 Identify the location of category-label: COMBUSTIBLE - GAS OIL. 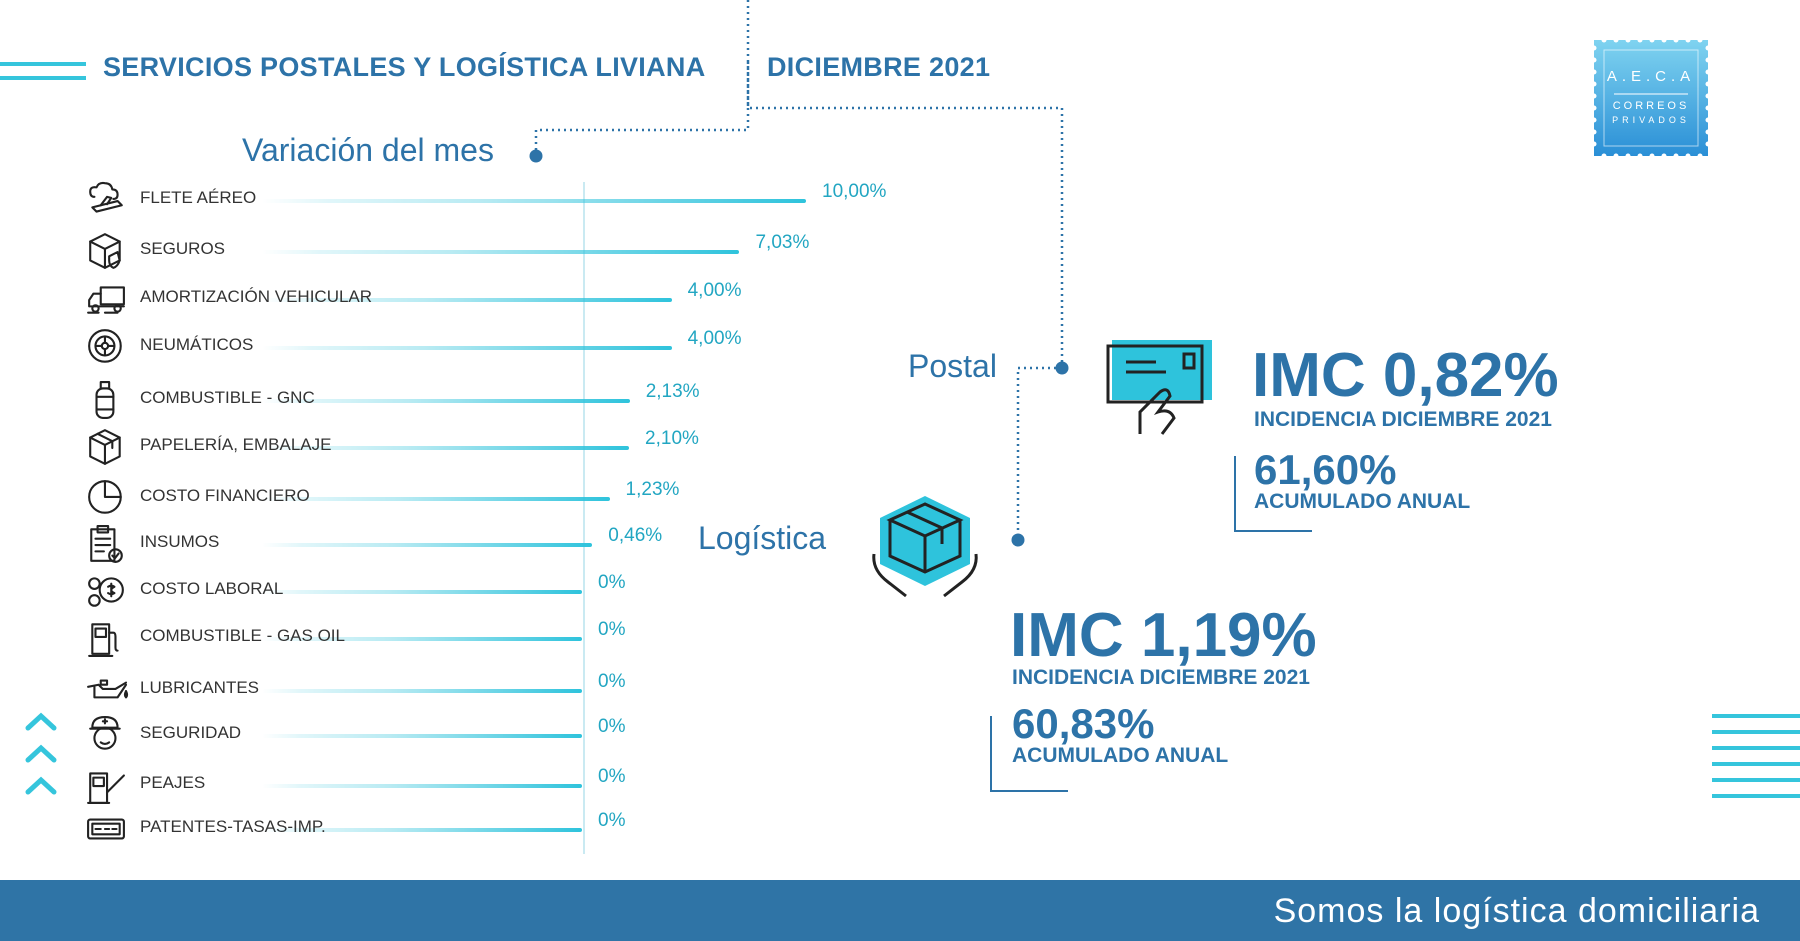
(242, 635).